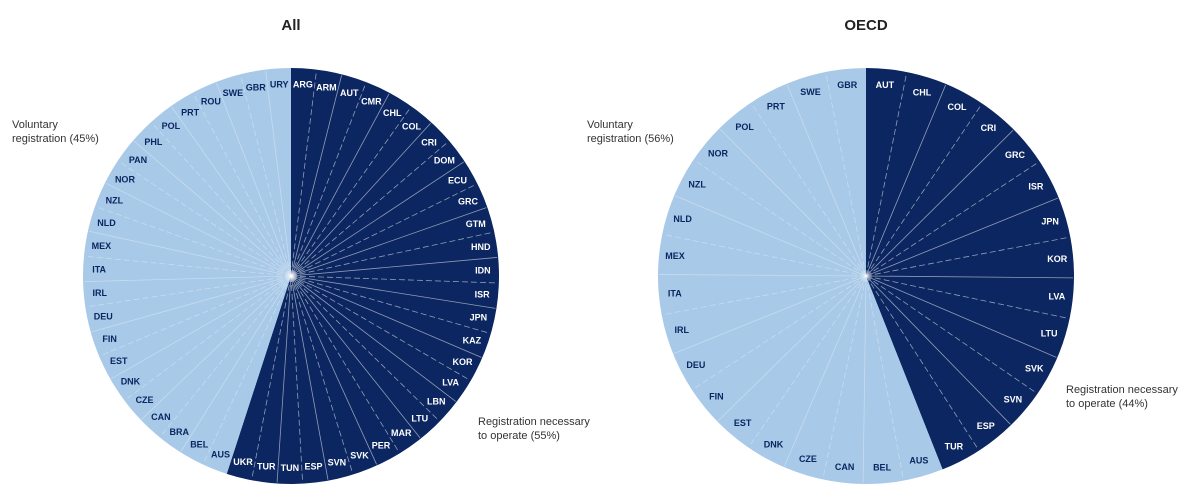  I want to click on country-label: CHL, so click(392, 113).